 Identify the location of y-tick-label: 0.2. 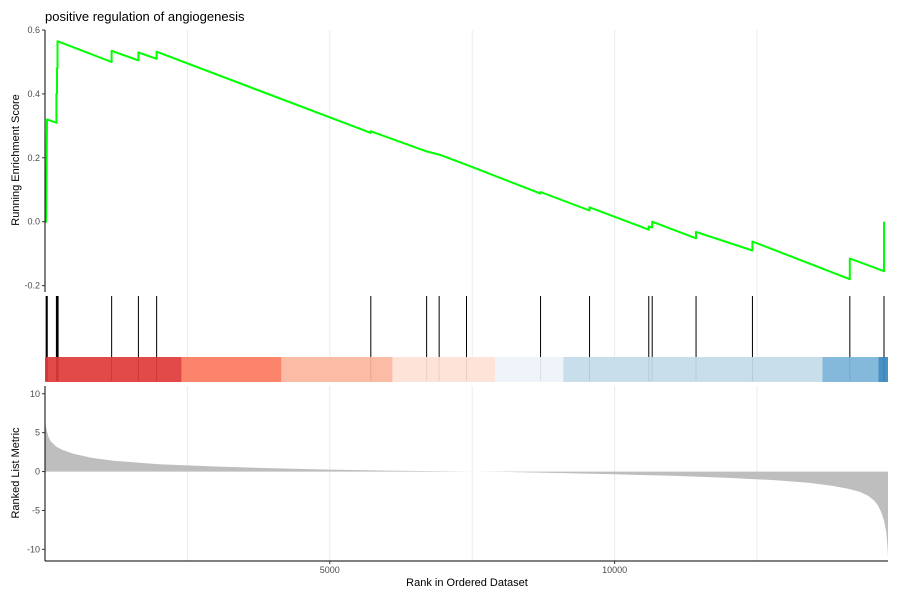
(33, 158).